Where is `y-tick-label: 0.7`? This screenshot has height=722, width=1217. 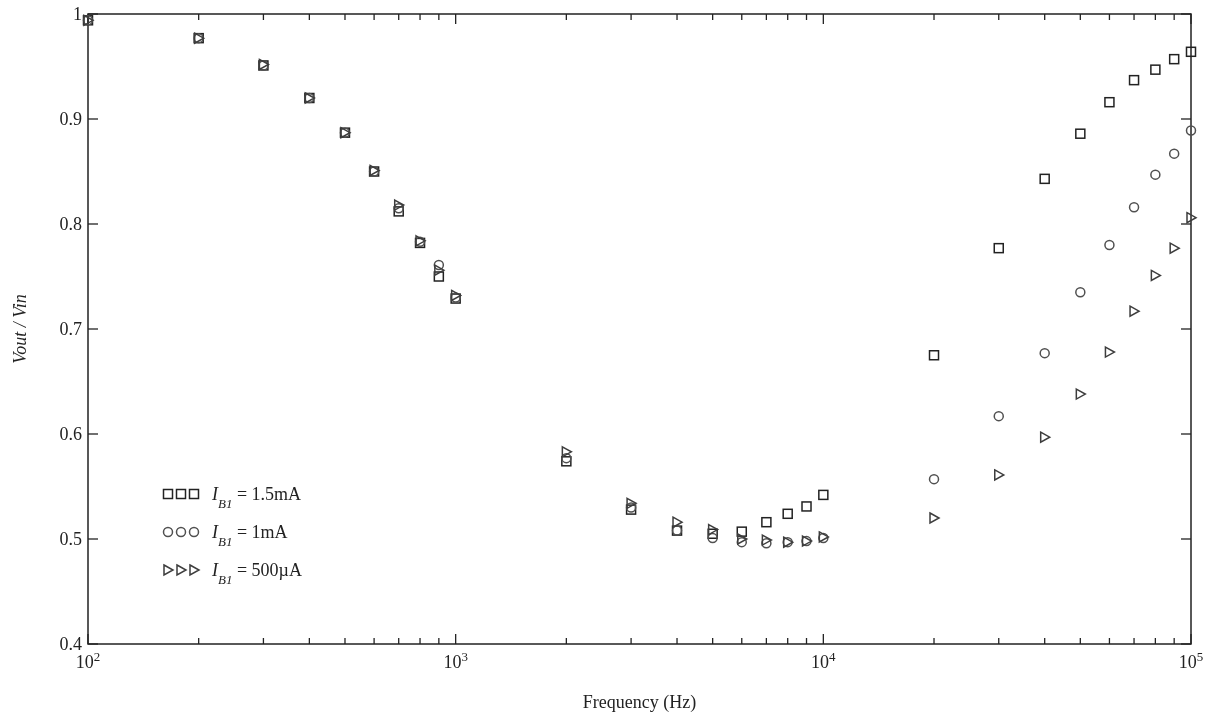 y-tick-label: 0.7 is located at coordinates (70, 329).